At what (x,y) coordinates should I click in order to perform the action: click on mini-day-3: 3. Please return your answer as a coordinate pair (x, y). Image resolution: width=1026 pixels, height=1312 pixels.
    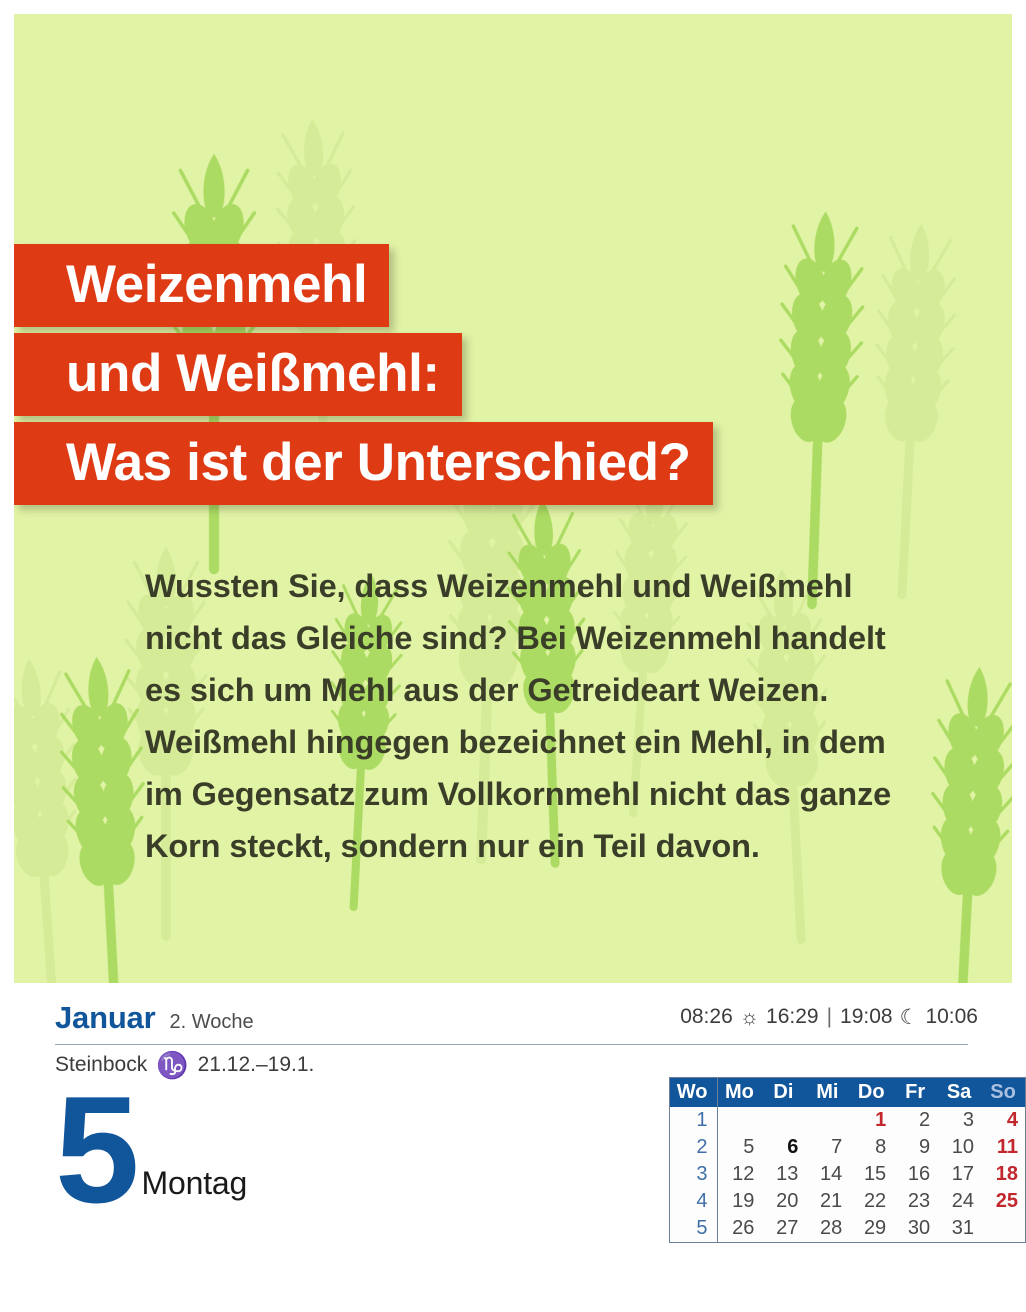
    Looking at the image, I should click on (968, 1120).